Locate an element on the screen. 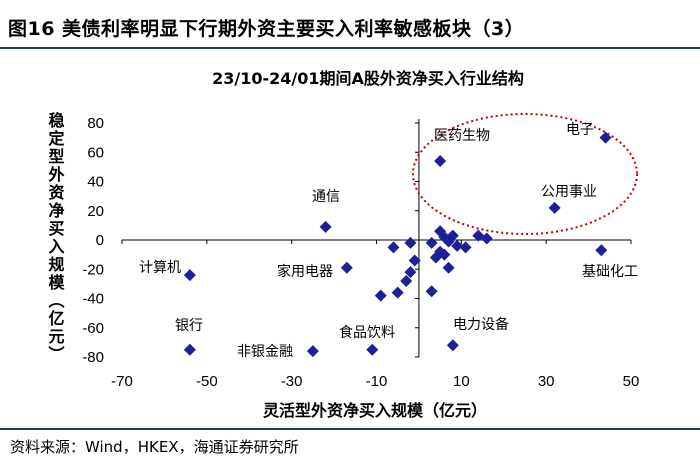 This screenshot has width=700, height=466. point-label: 电子 is located at coordinates (580, 130).